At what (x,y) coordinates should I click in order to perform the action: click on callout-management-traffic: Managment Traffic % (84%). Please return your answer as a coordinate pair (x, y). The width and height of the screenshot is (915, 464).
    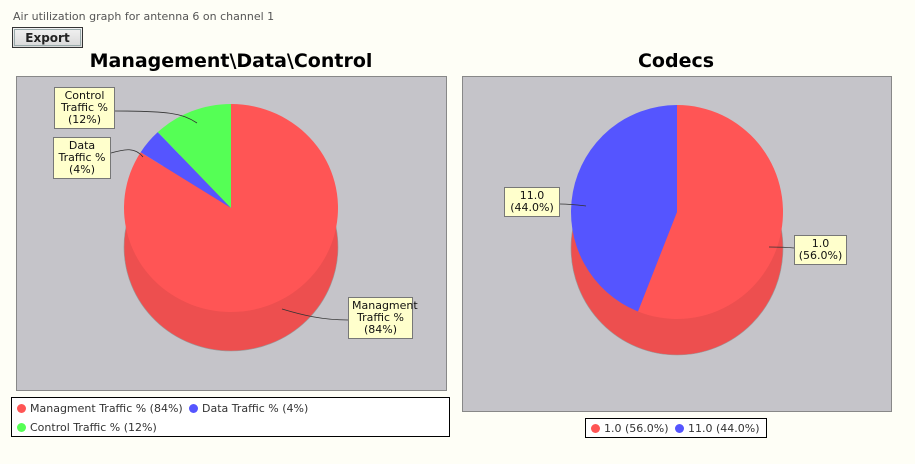
    Looking at the image, I should click on (383, 318).